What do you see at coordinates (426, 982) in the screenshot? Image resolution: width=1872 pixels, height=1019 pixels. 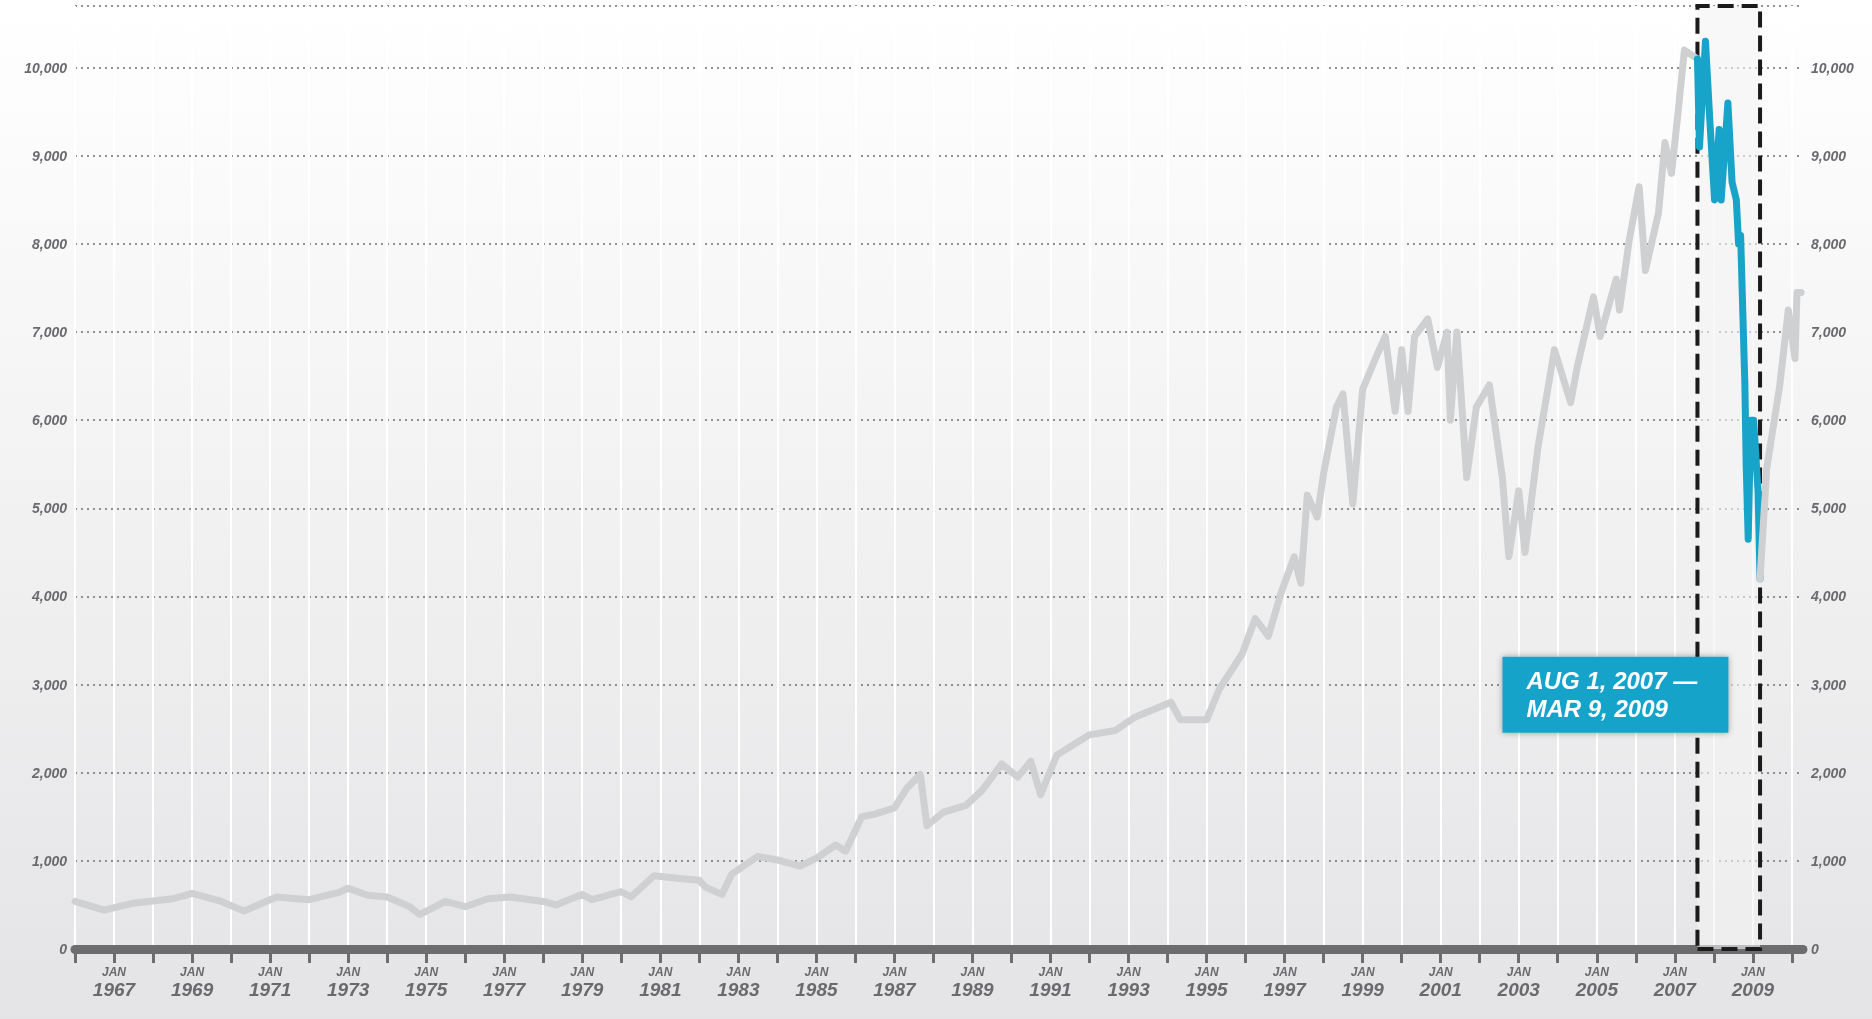 I see `x-tick-label: JAN 1975` at bounding box center [426, 982].